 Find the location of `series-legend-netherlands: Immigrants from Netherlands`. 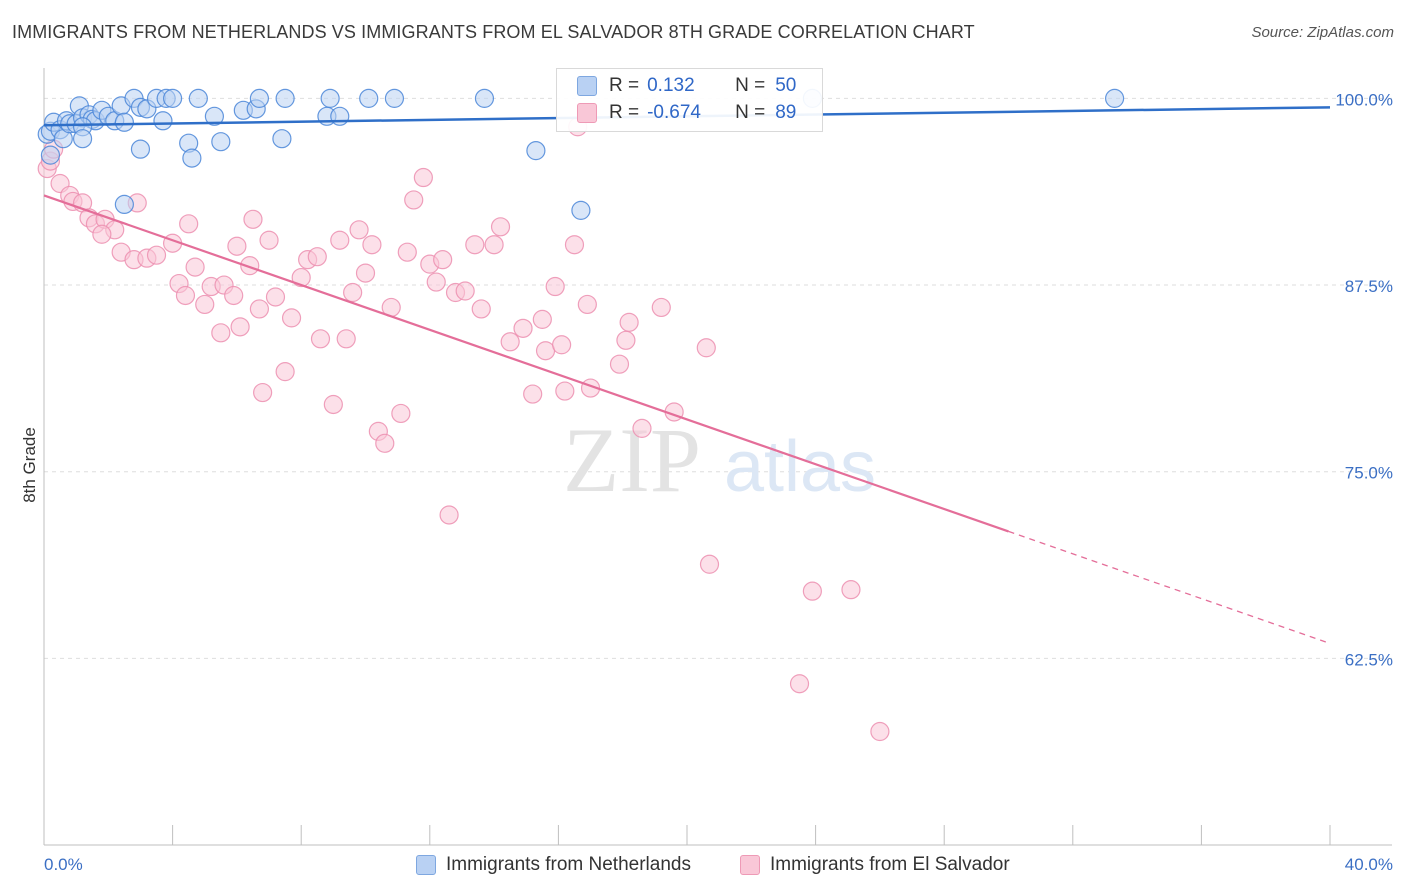

series-legend-netherlands: Immigrants from Netherlands is located at coordinates (553, 865).